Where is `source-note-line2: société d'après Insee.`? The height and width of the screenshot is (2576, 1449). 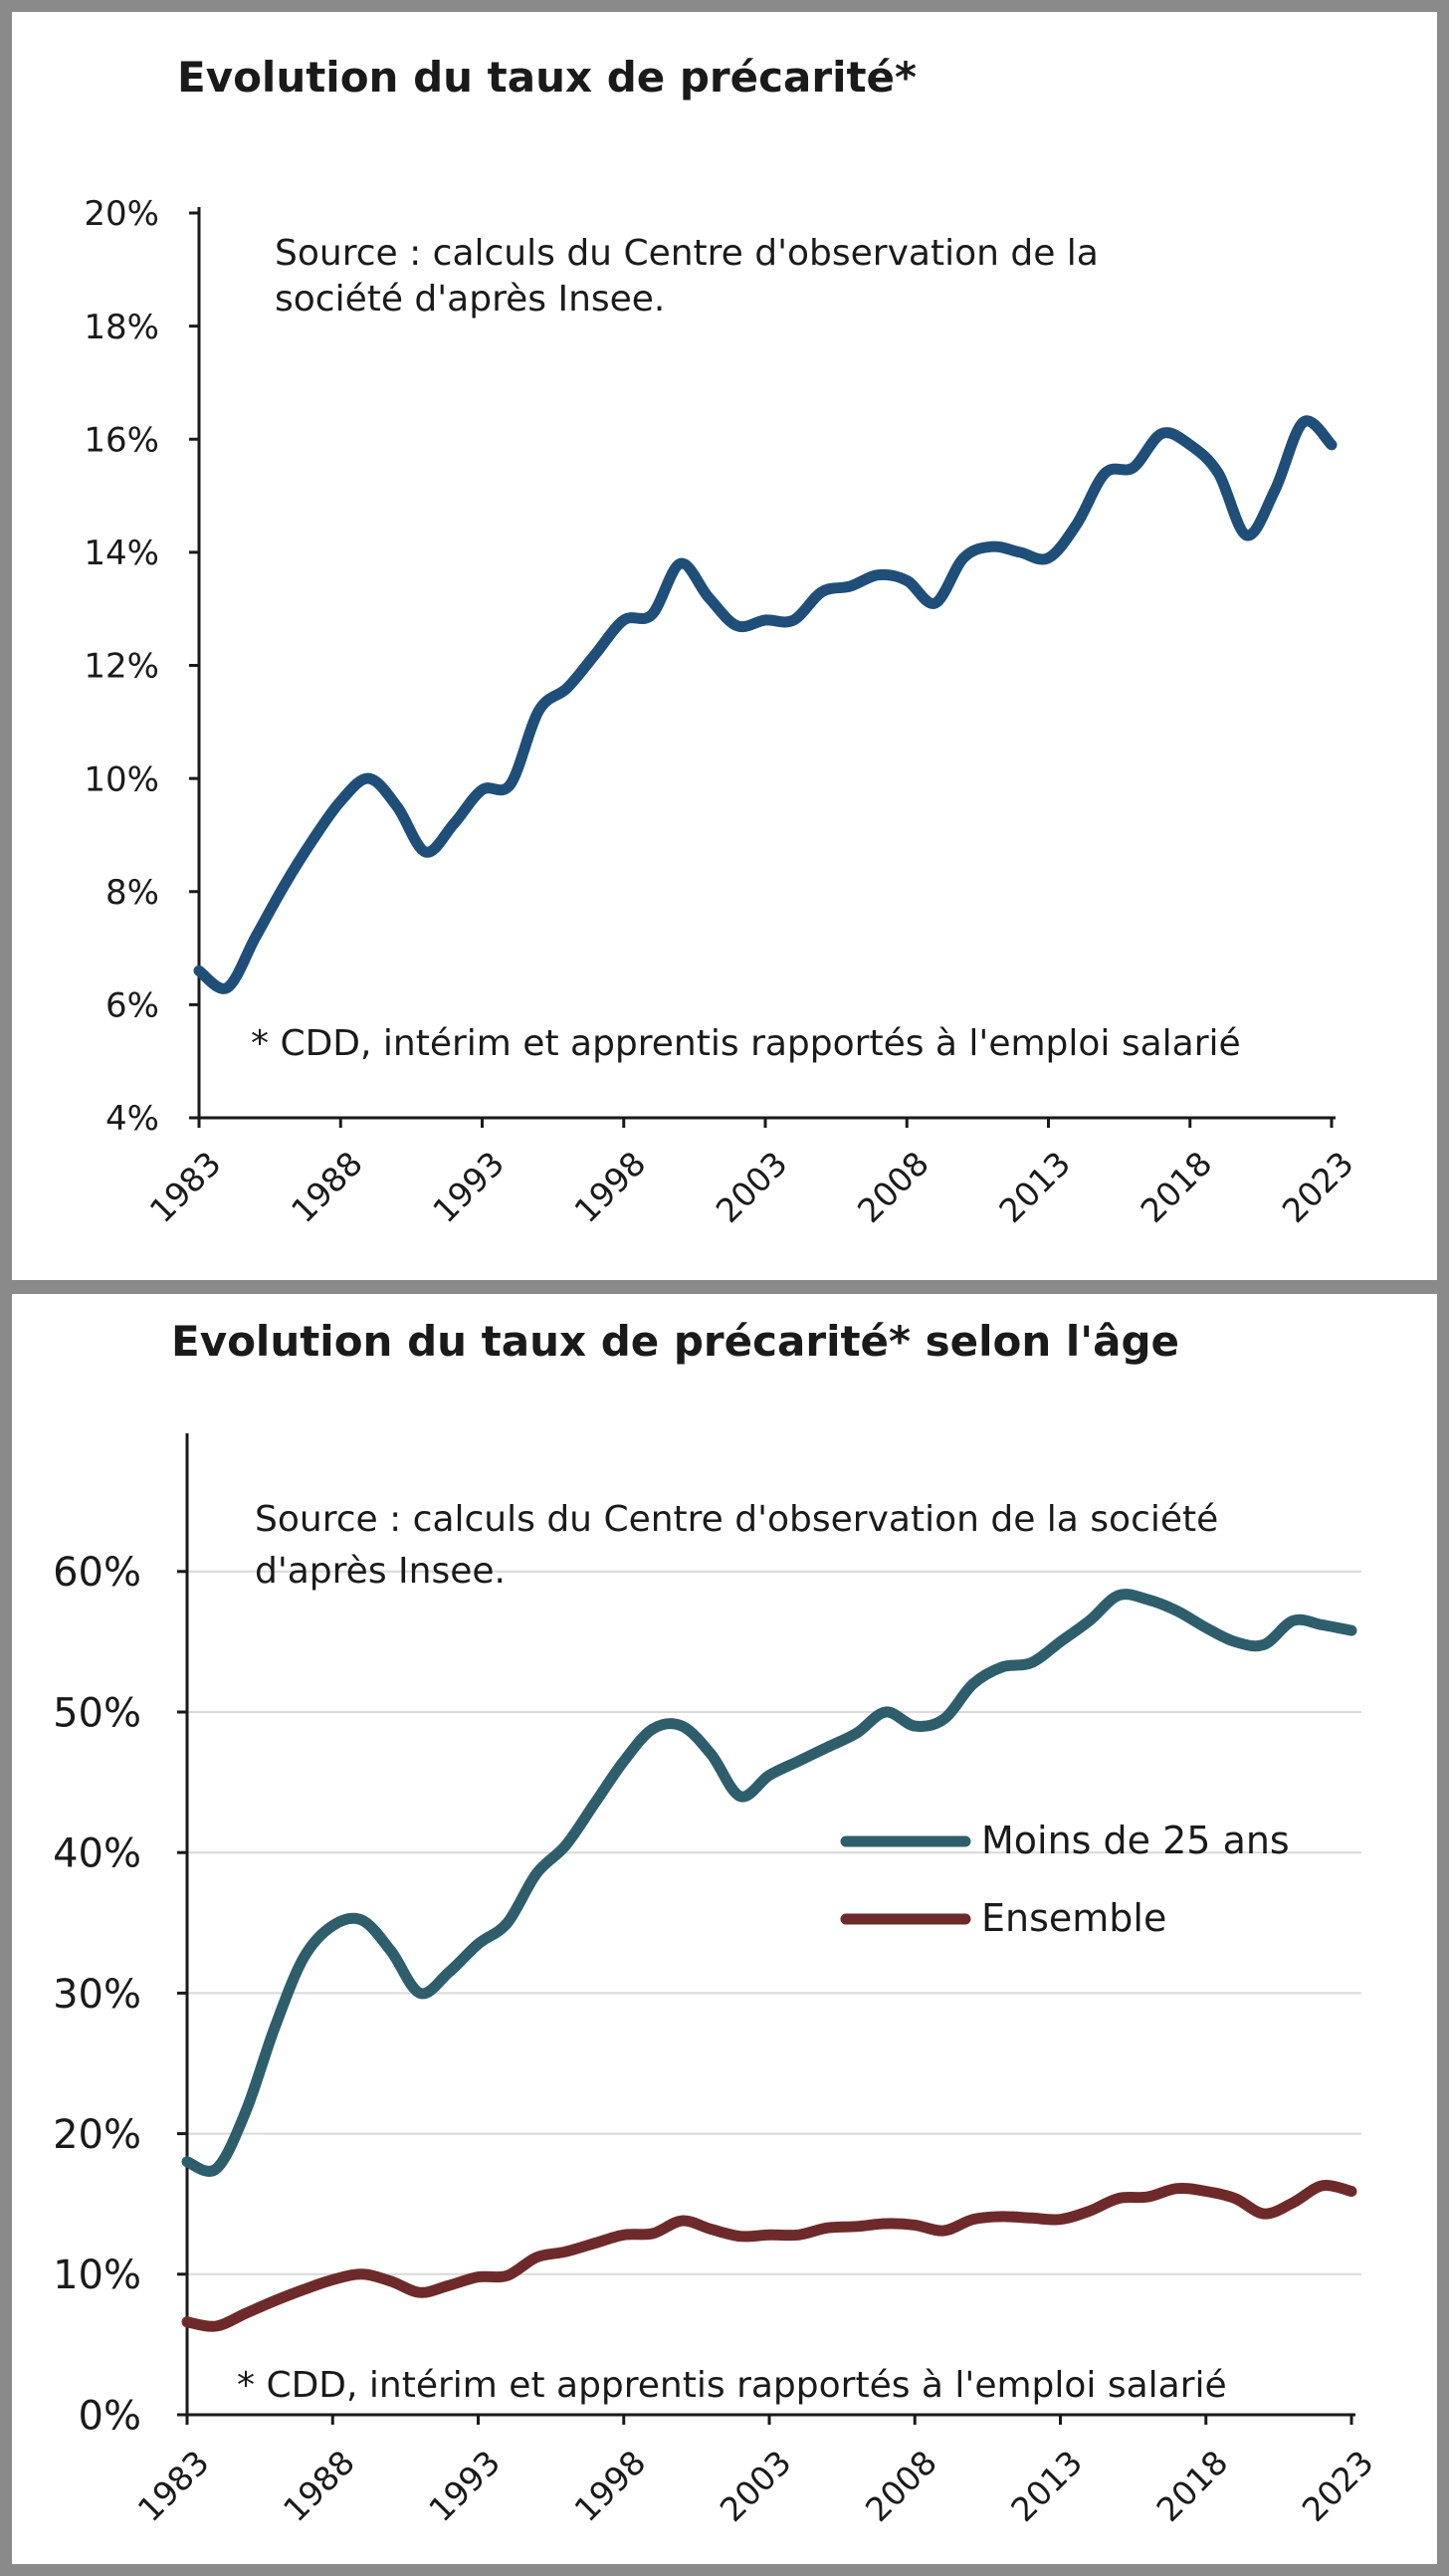 source-note-line2: société d'après Insee. is located at coordinates (470, 299).